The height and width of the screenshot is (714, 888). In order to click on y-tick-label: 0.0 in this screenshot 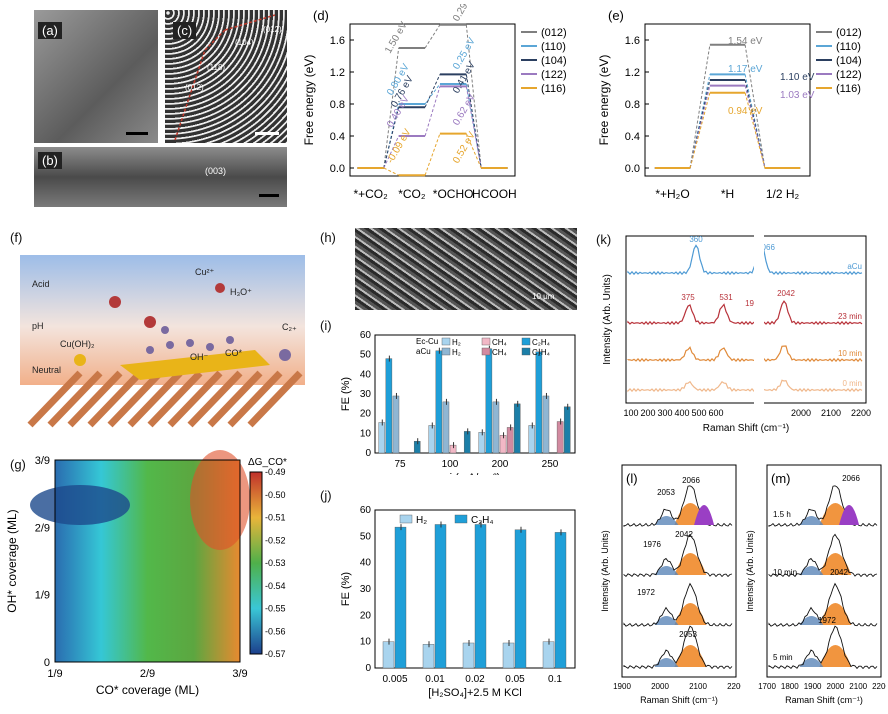, I will do `click(337, 169)`.